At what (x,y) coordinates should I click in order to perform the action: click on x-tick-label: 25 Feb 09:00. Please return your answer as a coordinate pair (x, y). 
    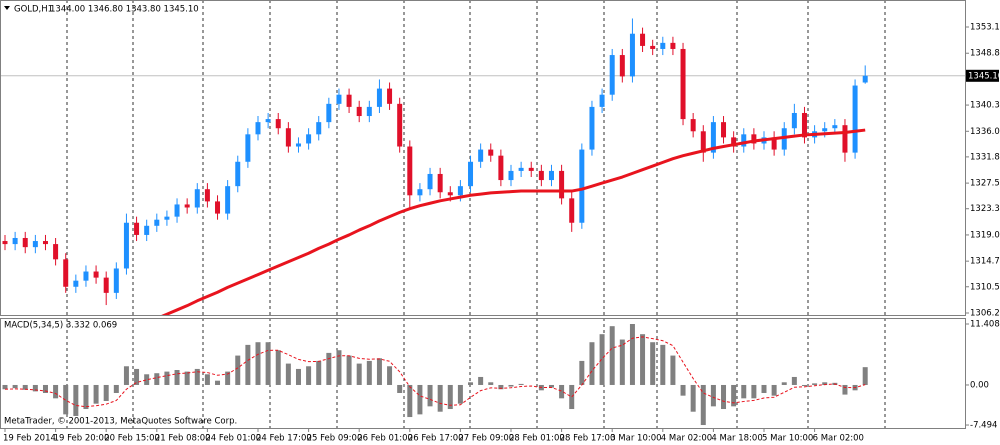
    Looking at the image, I should click on (335, 439).